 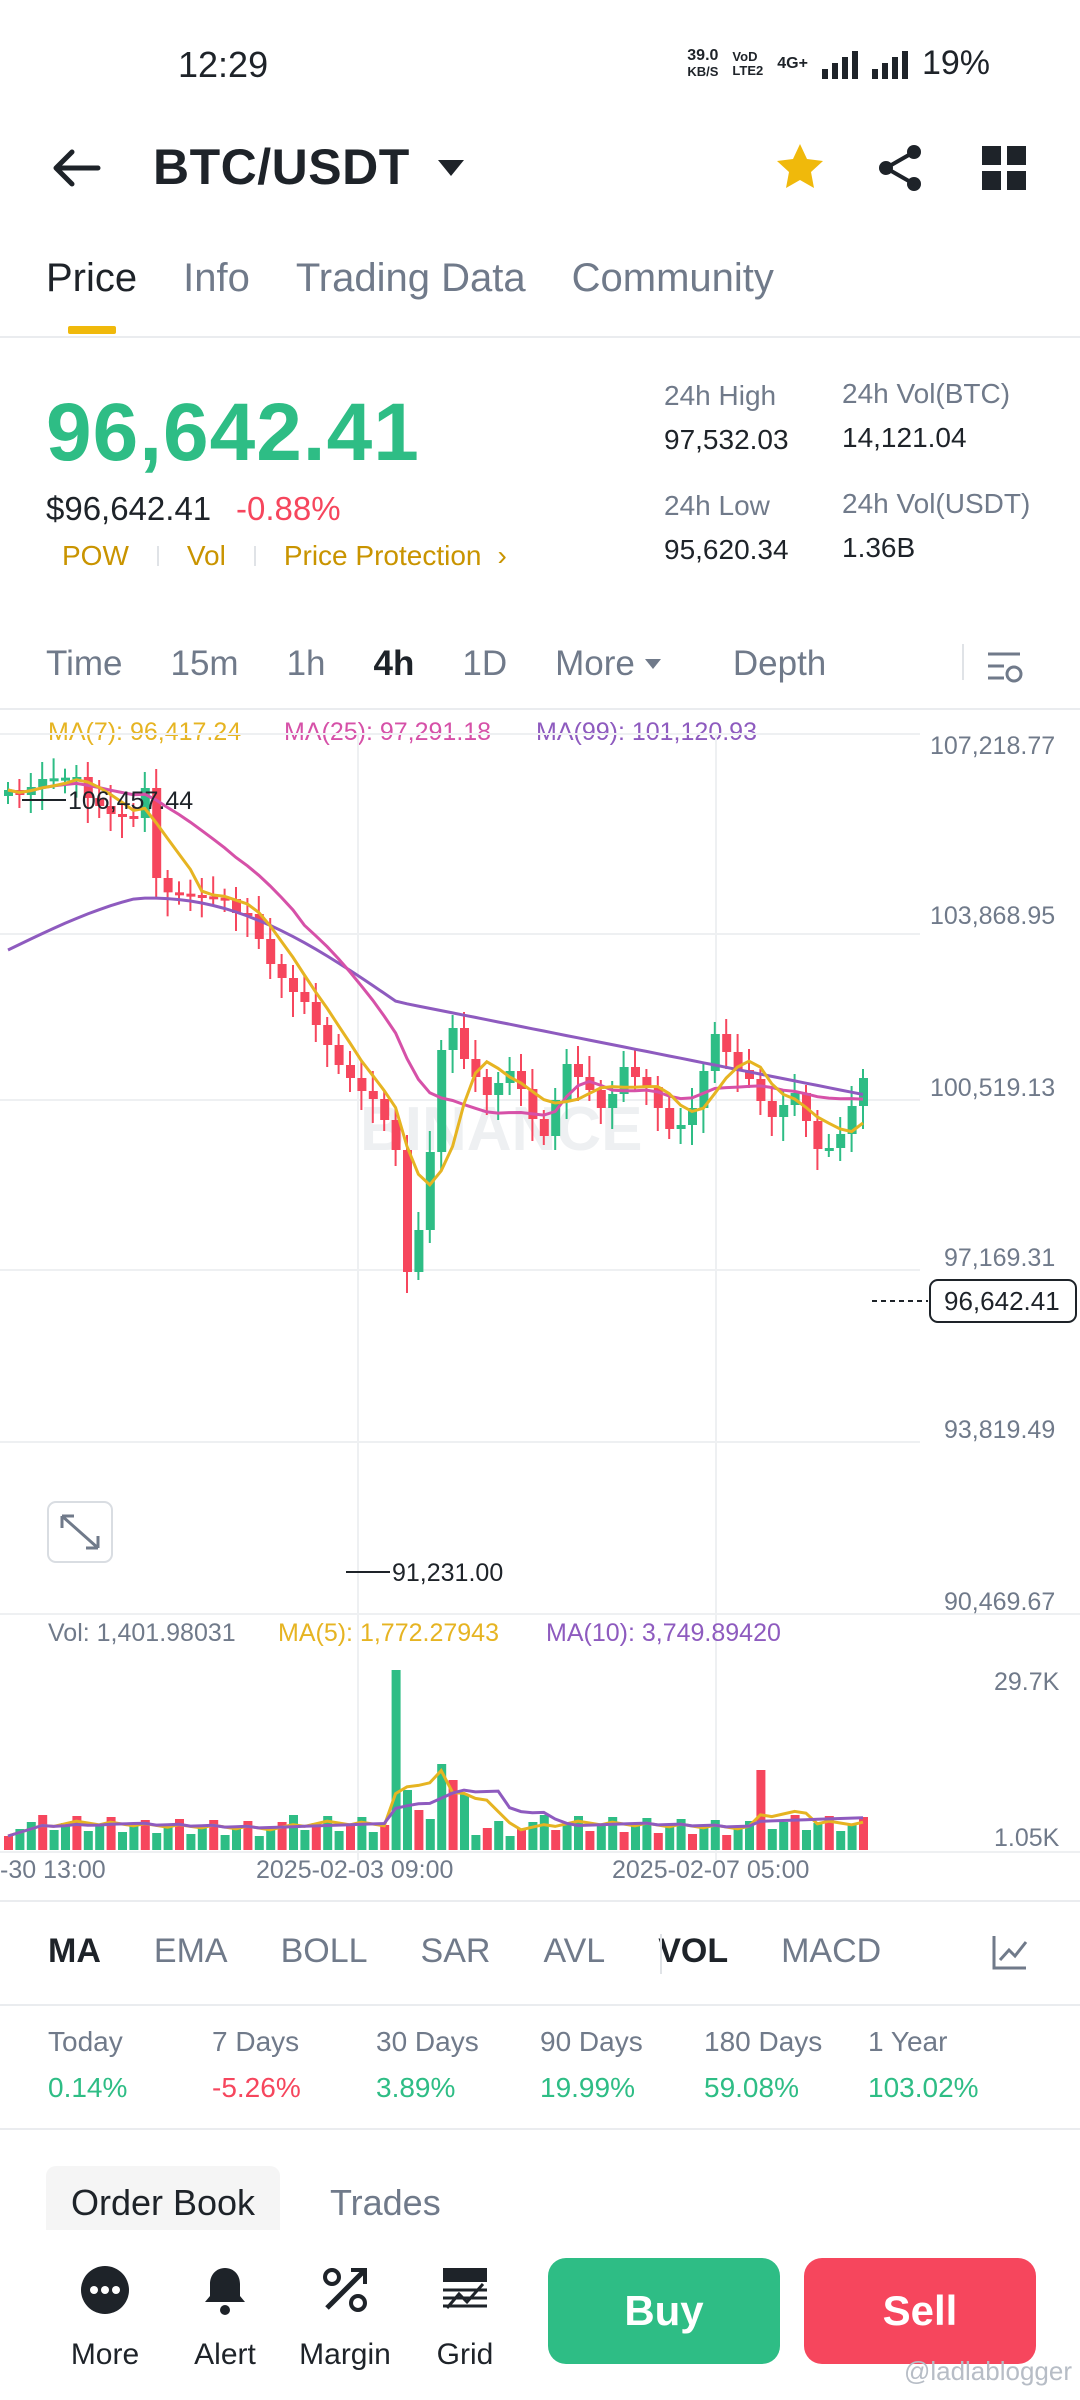 I want to click on sell-button: Sell, so click(x=920, y=2311).